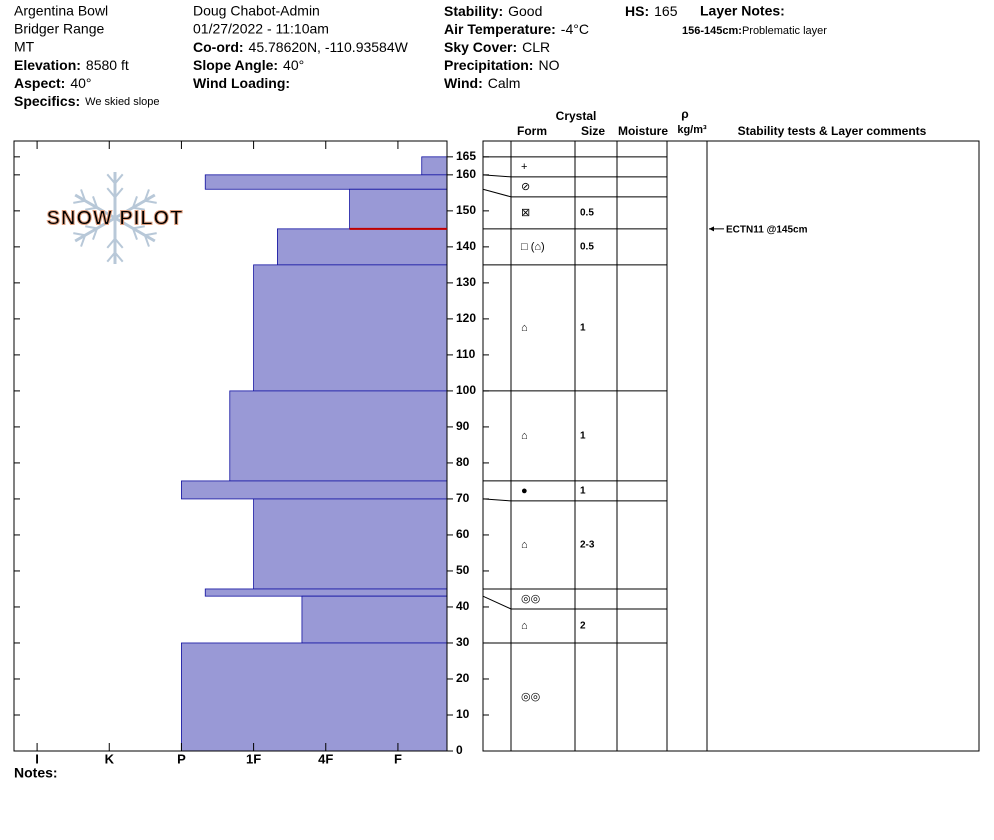 This screenshot has width=994, height=840. I want to click on field-label: HS:, so click(637, 11).